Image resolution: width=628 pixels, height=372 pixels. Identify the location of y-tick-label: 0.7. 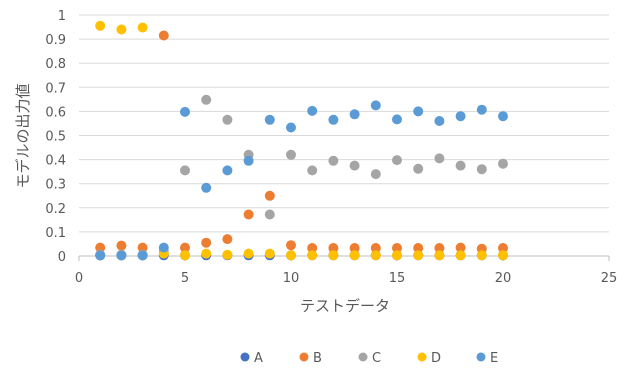
(55, 88).